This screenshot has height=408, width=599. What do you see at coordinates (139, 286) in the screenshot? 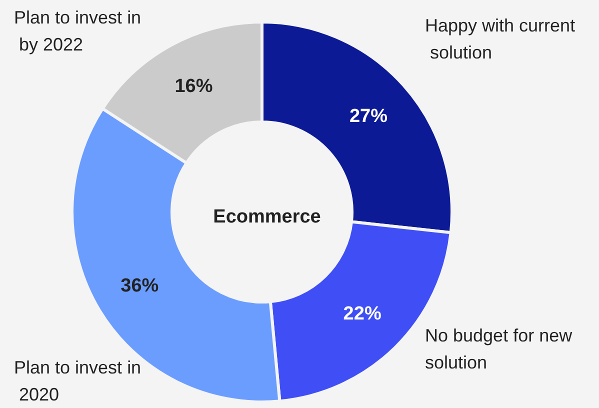
I see `data-label: 36%` at bounding box center [139, 286].